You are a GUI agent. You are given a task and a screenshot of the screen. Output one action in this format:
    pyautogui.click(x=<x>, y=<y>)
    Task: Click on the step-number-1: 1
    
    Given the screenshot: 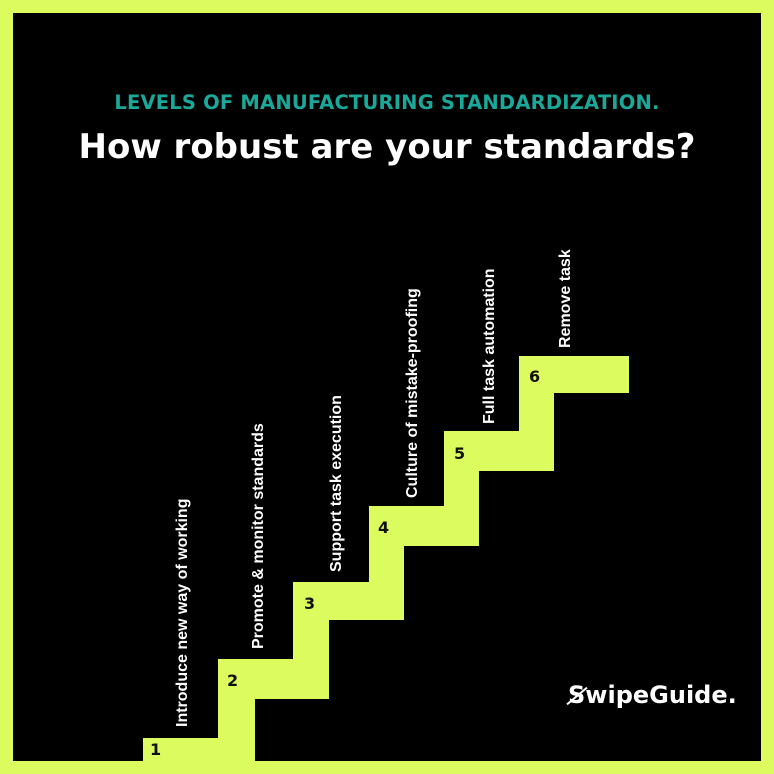 What is the action you would take?
    pyautogui.click(x=155, y=749)
    